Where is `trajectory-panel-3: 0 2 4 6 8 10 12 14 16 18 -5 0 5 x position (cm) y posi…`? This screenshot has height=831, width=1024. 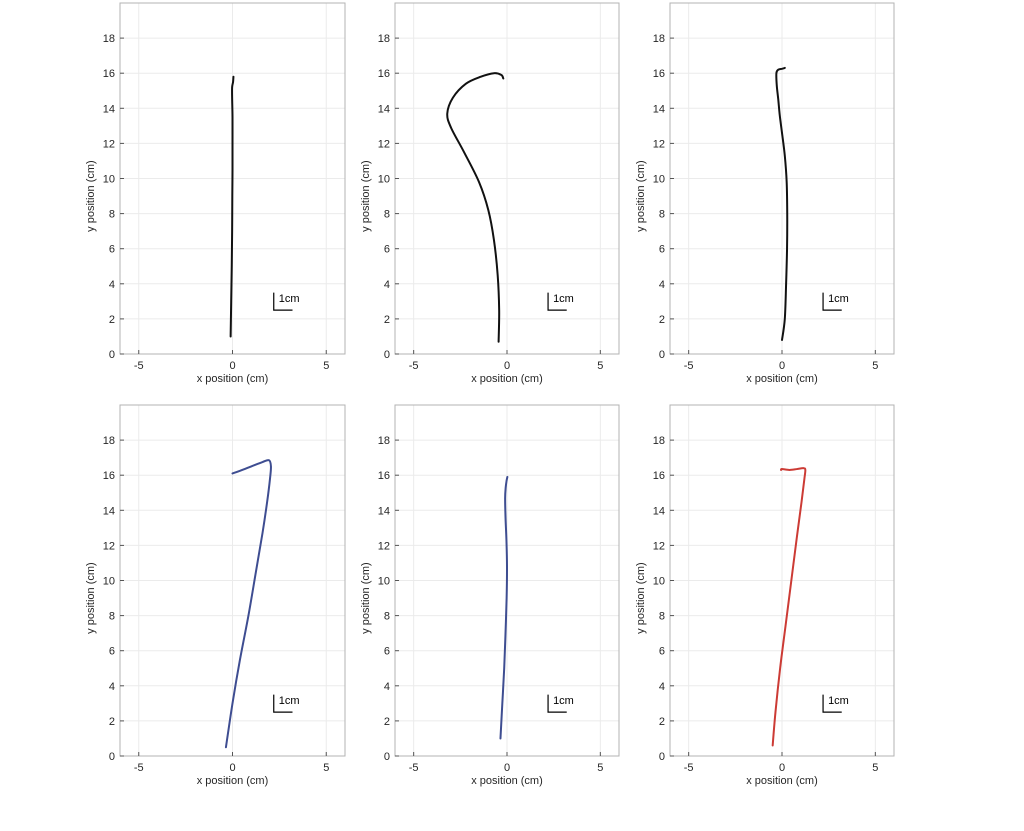
trajectory-panel-3: 0 2 4 6 8 10 12 14 16 18 -5 0 5 x position (cm) y posi… is located at coordinates (765, 193).